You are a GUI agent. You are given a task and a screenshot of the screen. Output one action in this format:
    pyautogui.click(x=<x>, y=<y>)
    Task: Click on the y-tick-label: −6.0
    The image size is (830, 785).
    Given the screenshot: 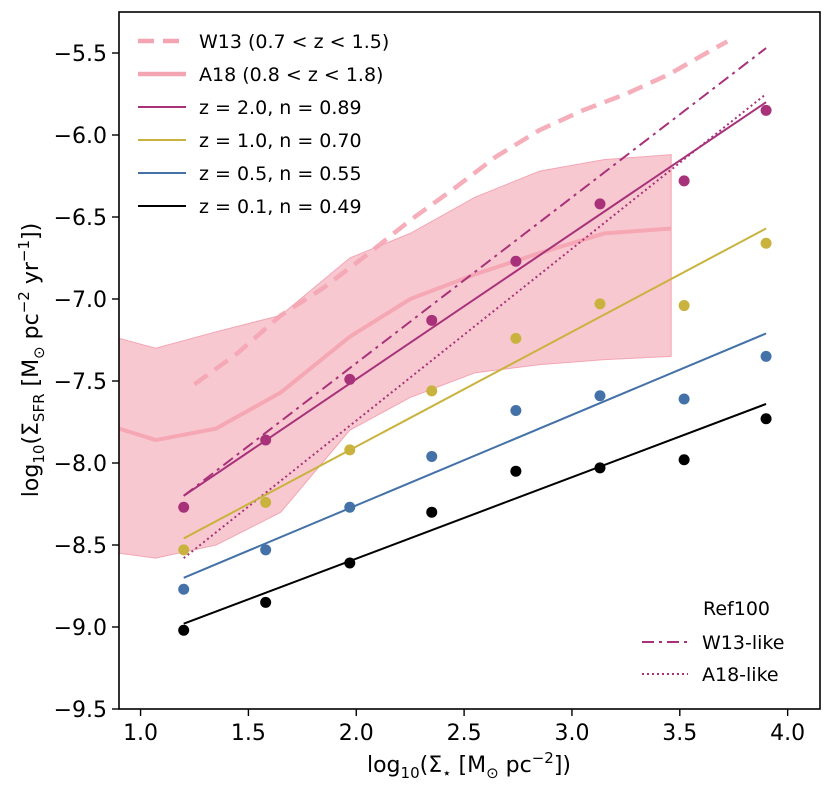 What is the action you would take?
    pyautogui.click(x=80, y=136)
    